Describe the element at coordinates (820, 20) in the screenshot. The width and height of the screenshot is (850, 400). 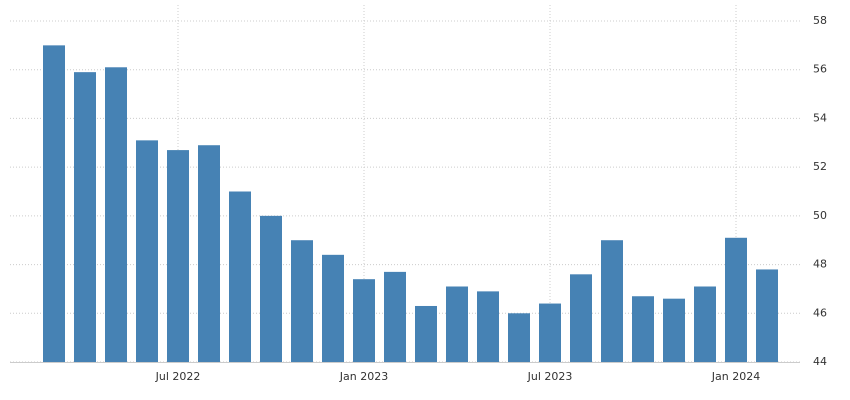
I see `y-tick-label: 58` at that location.